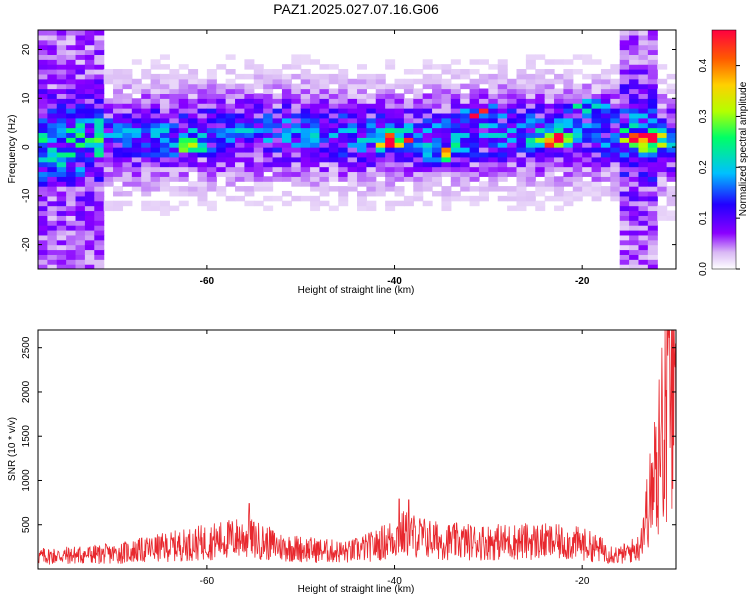 Image resolution: width=750 pixels, height=600 pixels. What do you see at coordinates (582, 581) in the screenshot?
I see `x-tick-label: -20` at bounding box center [582, 581].